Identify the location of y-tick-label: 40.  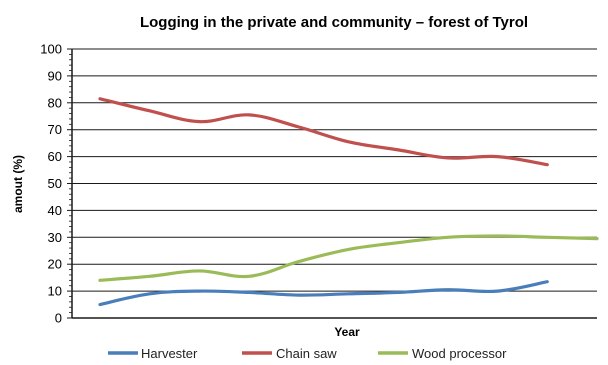
(55, 210).